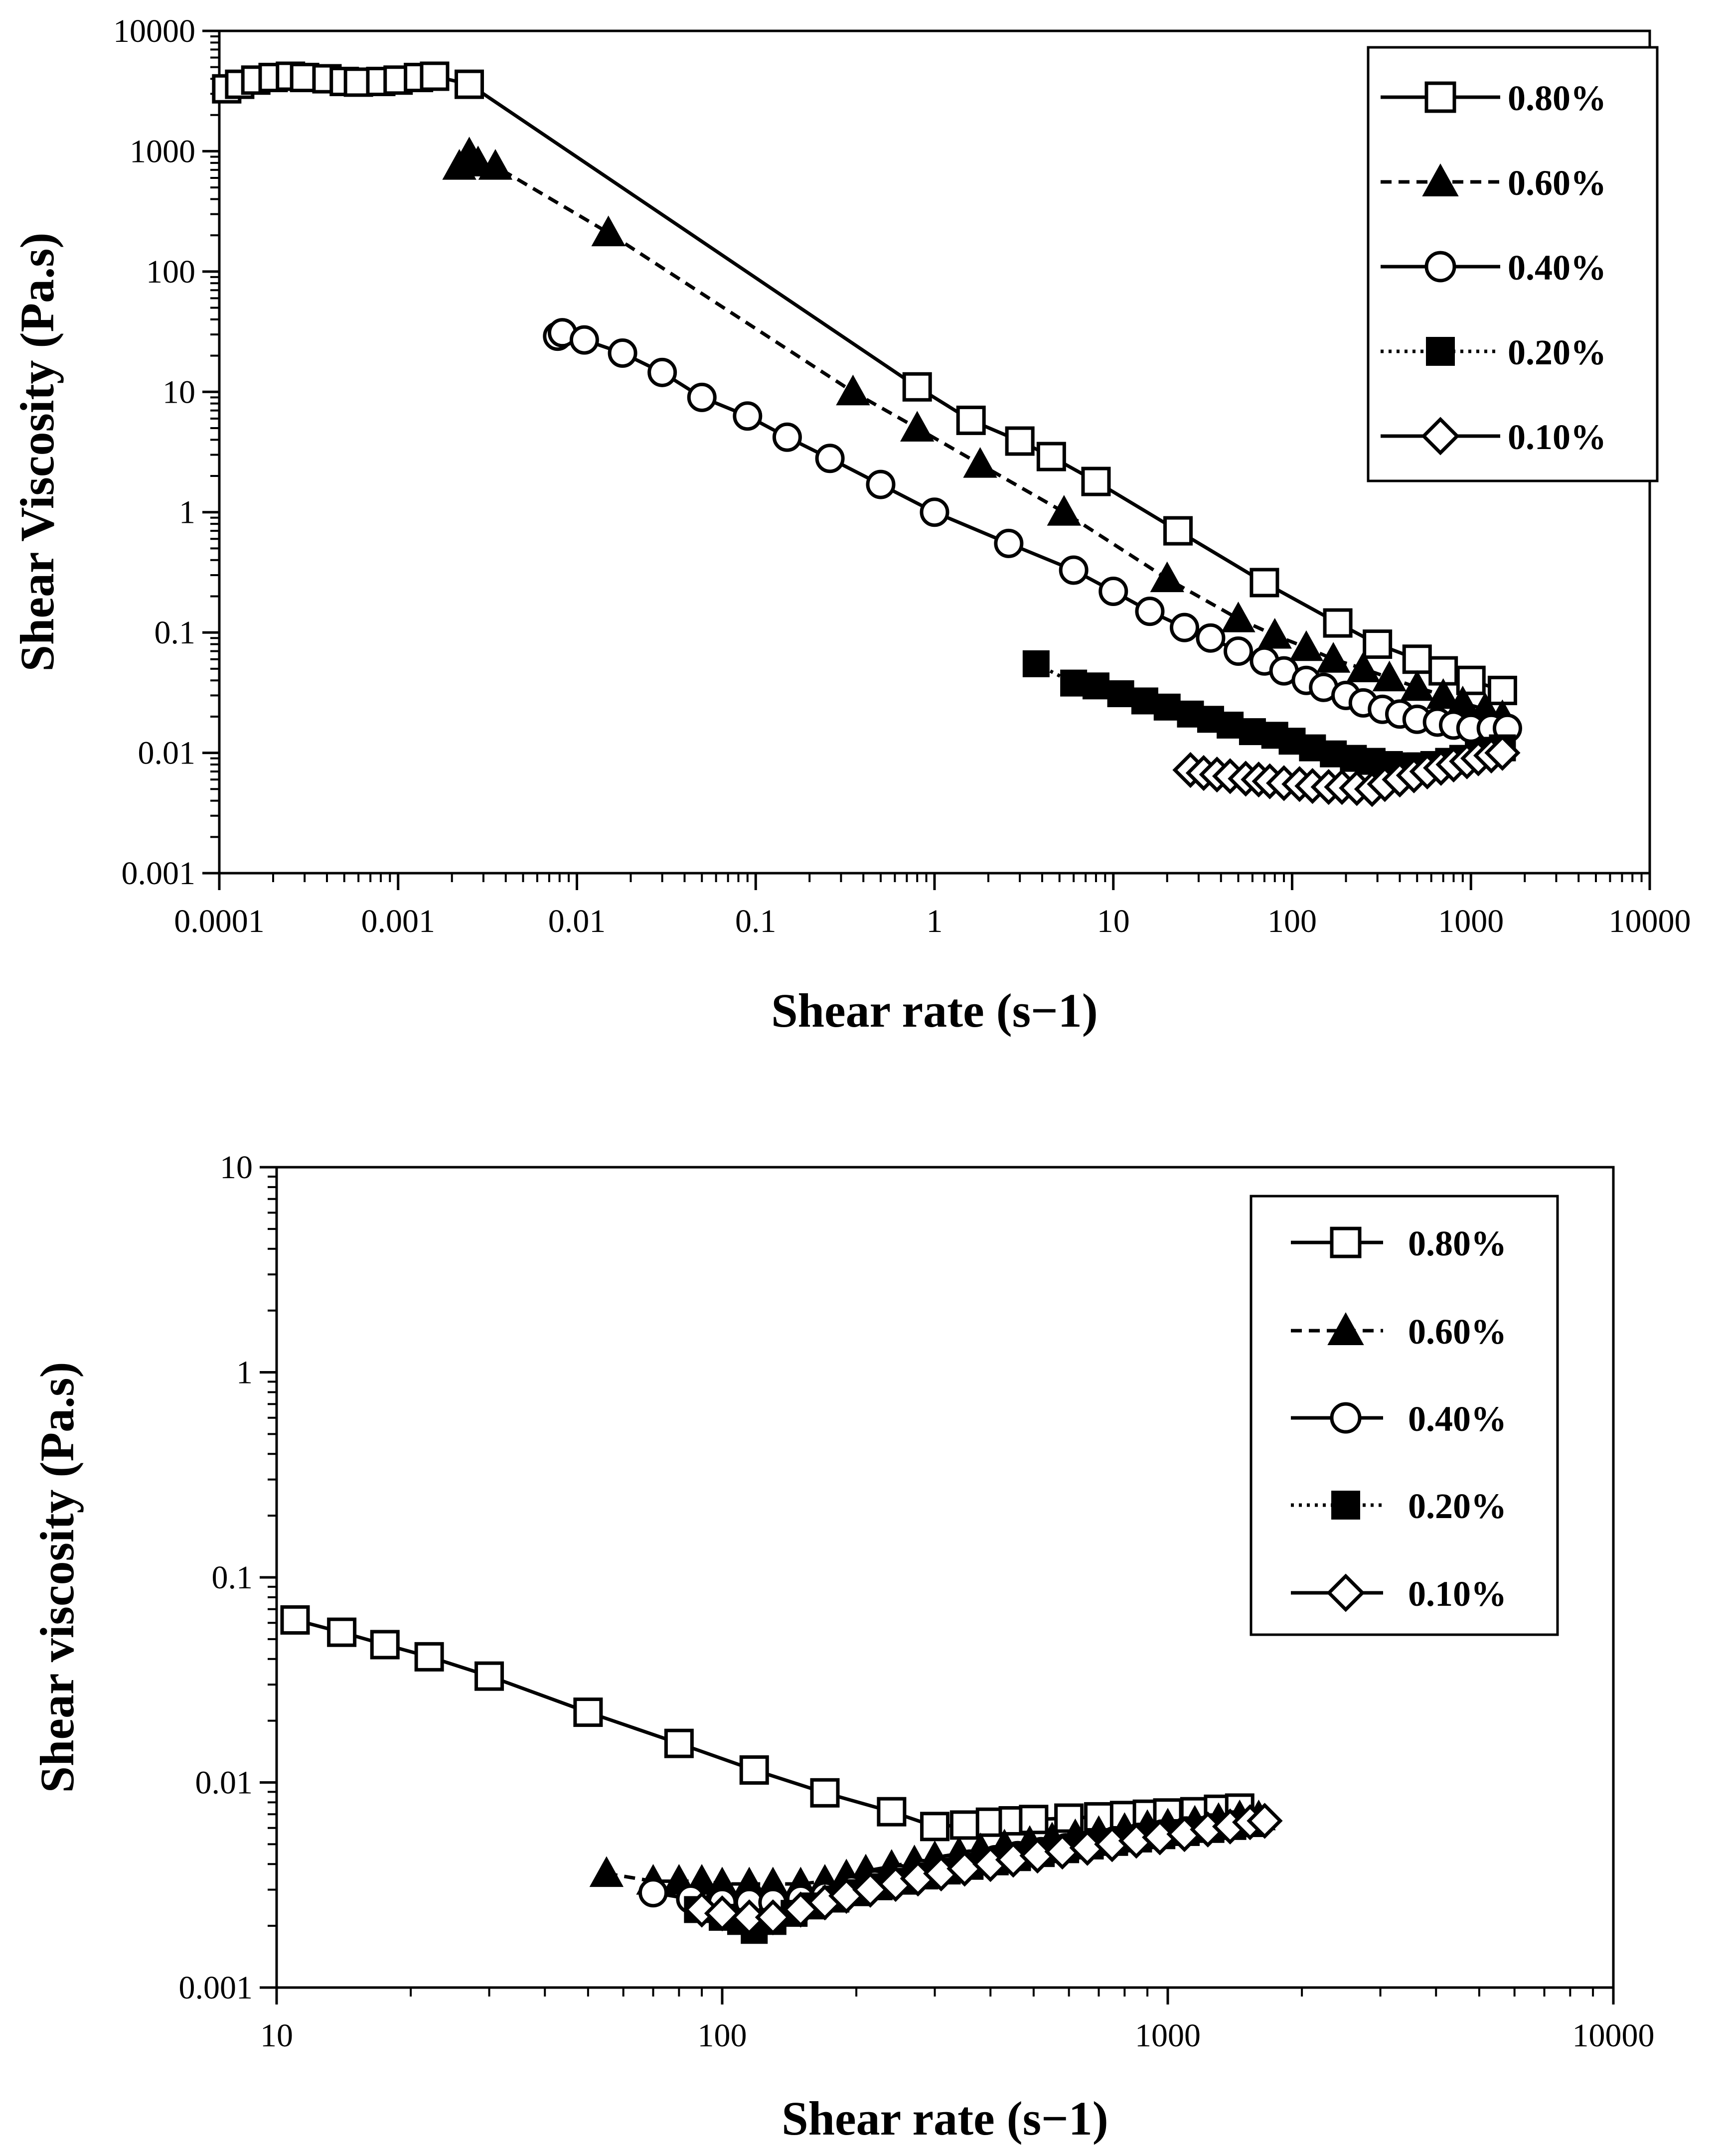 The width and height of the screenshot is (1724, 2156). Describe the element at coordinates (935, 921) in the screenshot. I see `x-tick-label: 1` at that location.